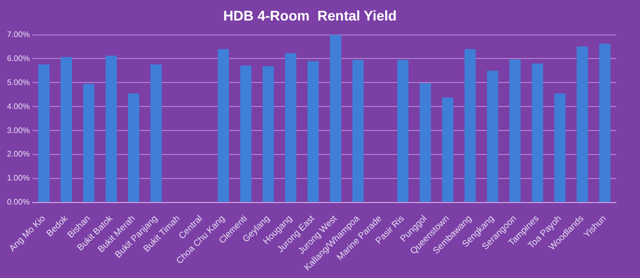 The width and height of the screenshot is (640, 278). What do you see at coordinates (18, 202) in the screenshot?
I see `y-tick-label: 0.00%` at bounding box center [18, 202].